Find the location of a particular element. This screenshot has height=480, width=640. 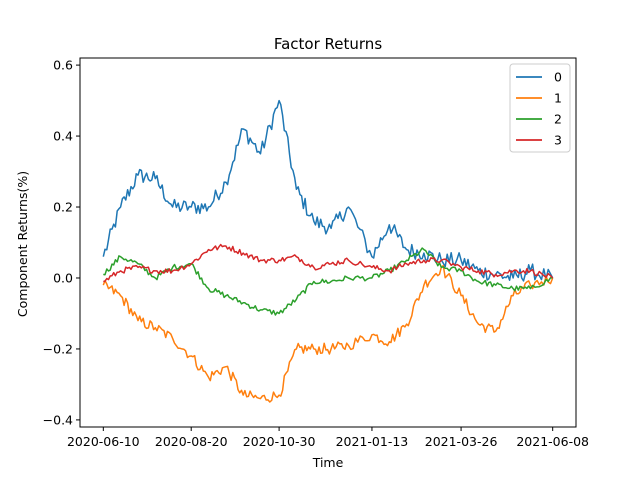

y-tick-label: 0.6 is located at coordinates (63, 65).